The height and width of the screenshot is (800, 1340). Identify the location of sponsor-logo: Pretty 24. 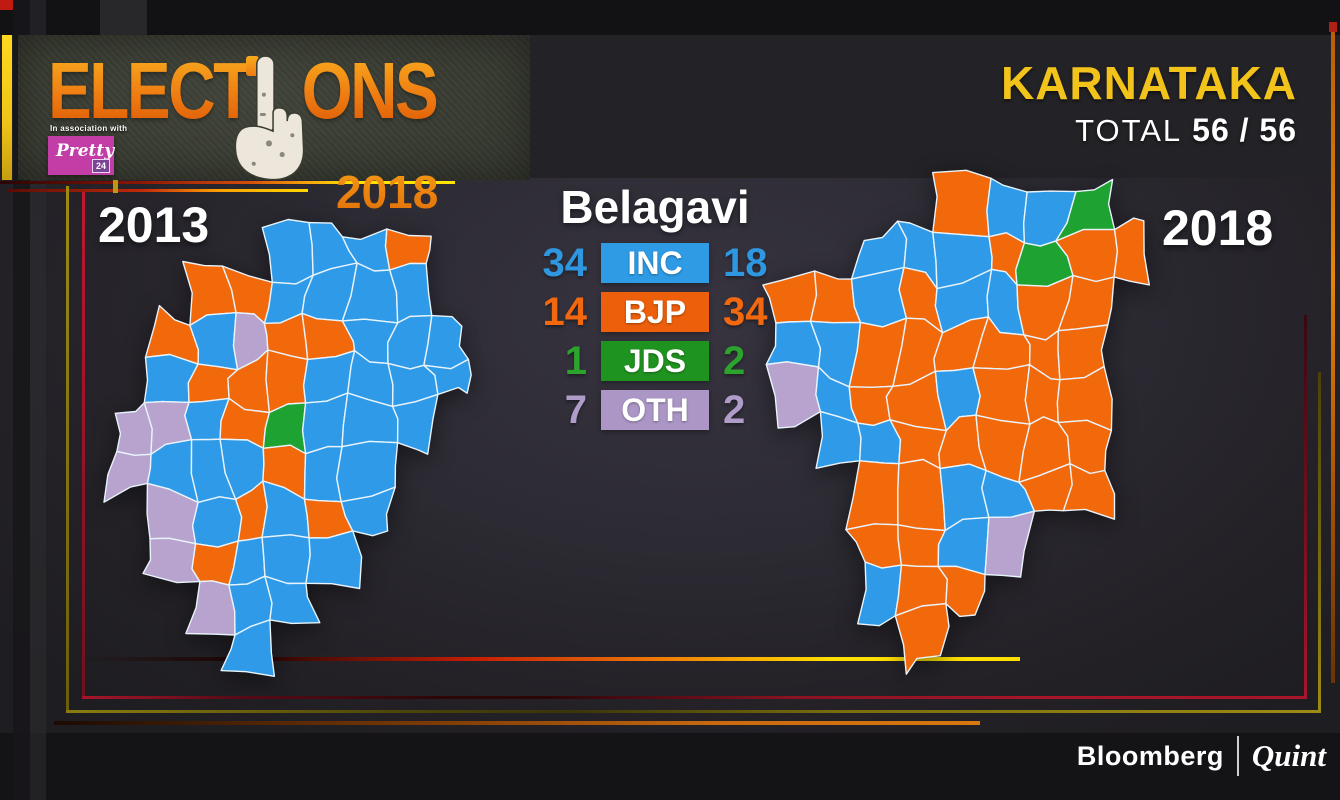
(81, 155).